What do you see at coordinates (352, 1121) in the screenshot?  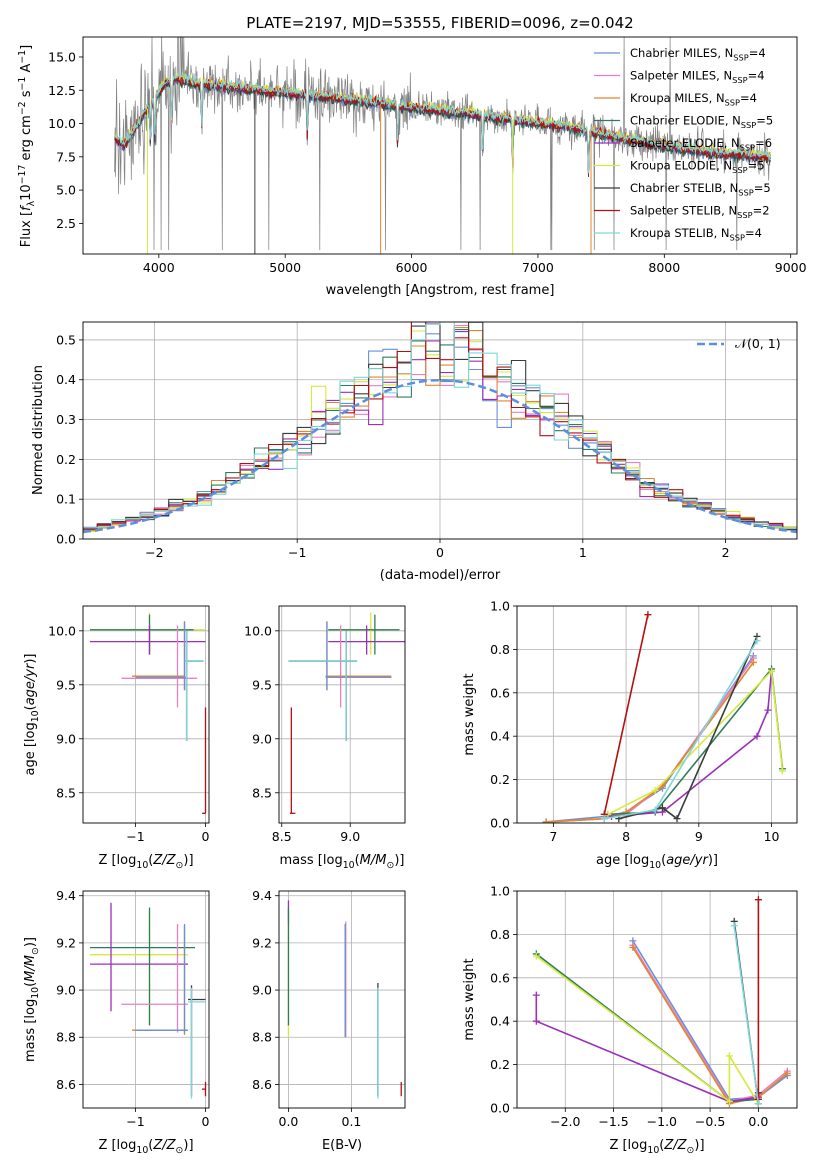 I see `x-tick-label: 0.1` at bounding box center [352, 1121].